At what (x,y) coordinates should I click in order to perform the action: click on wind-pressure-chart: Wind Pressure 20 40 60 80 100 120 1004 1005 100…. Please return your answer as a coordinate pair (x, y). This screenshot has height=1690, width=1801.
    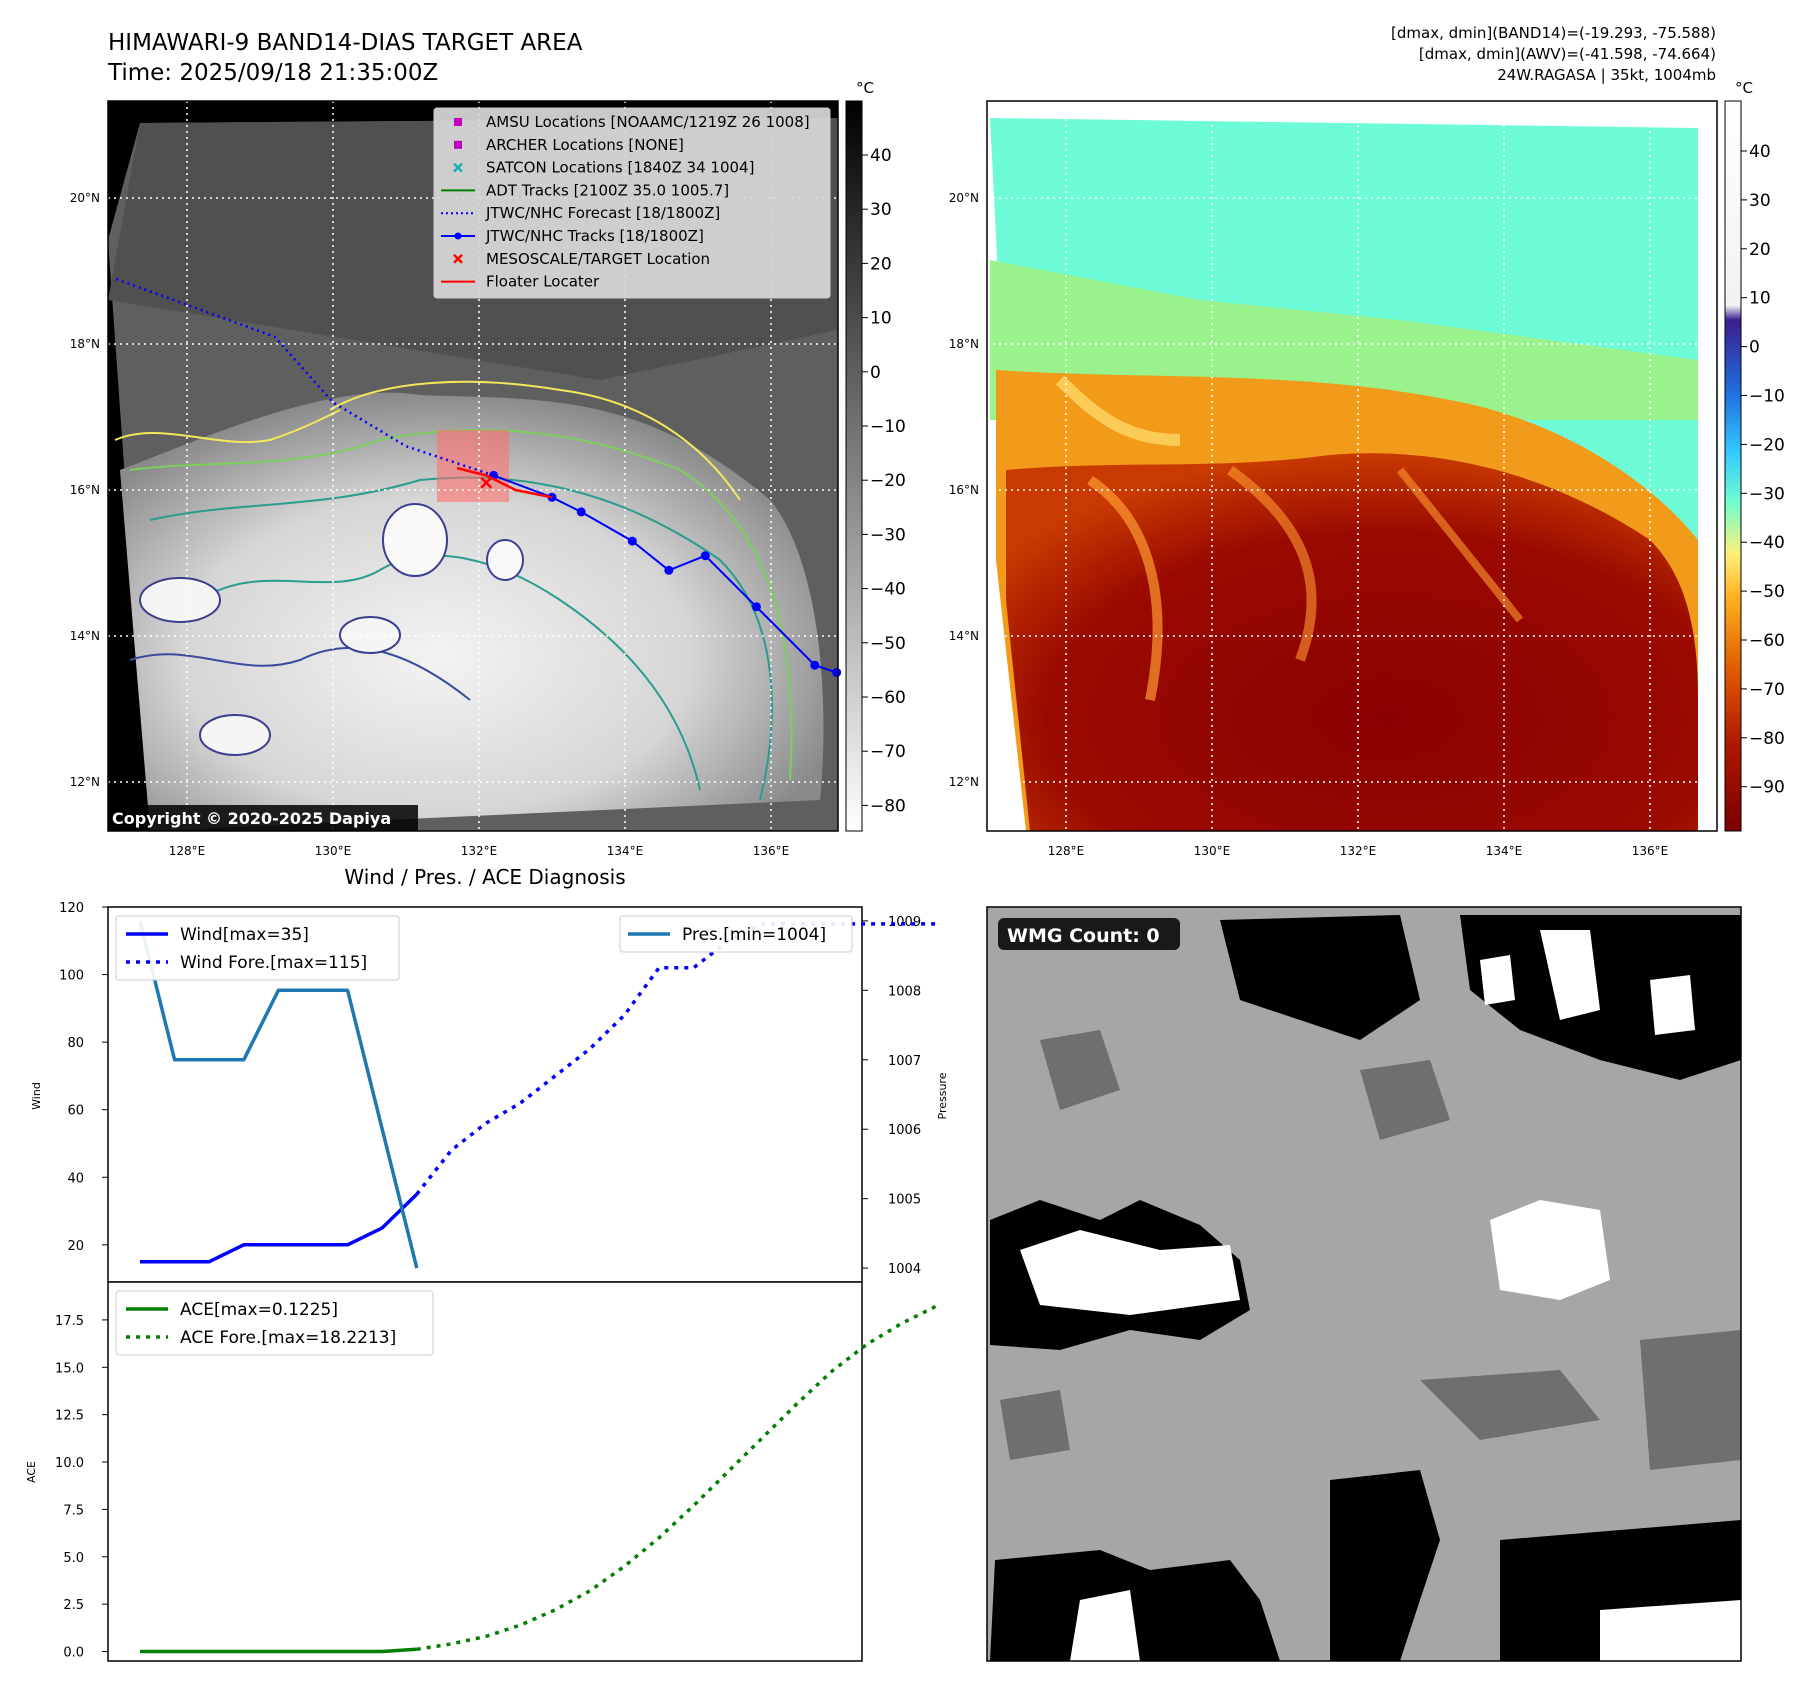
    Looking at the image, I should click on (489, 1092).